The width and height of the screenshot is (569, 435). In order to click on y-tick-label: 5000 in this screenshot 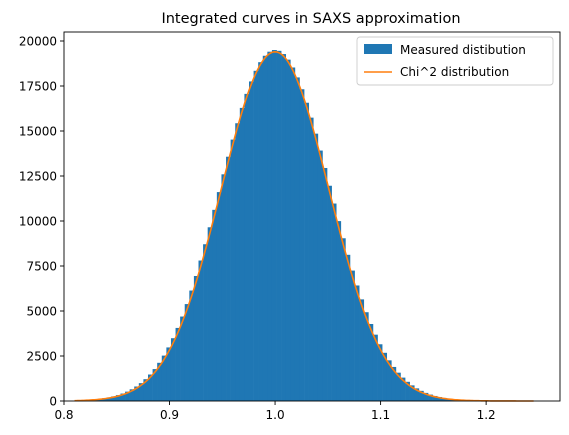, I will do `click(41, 311)`.